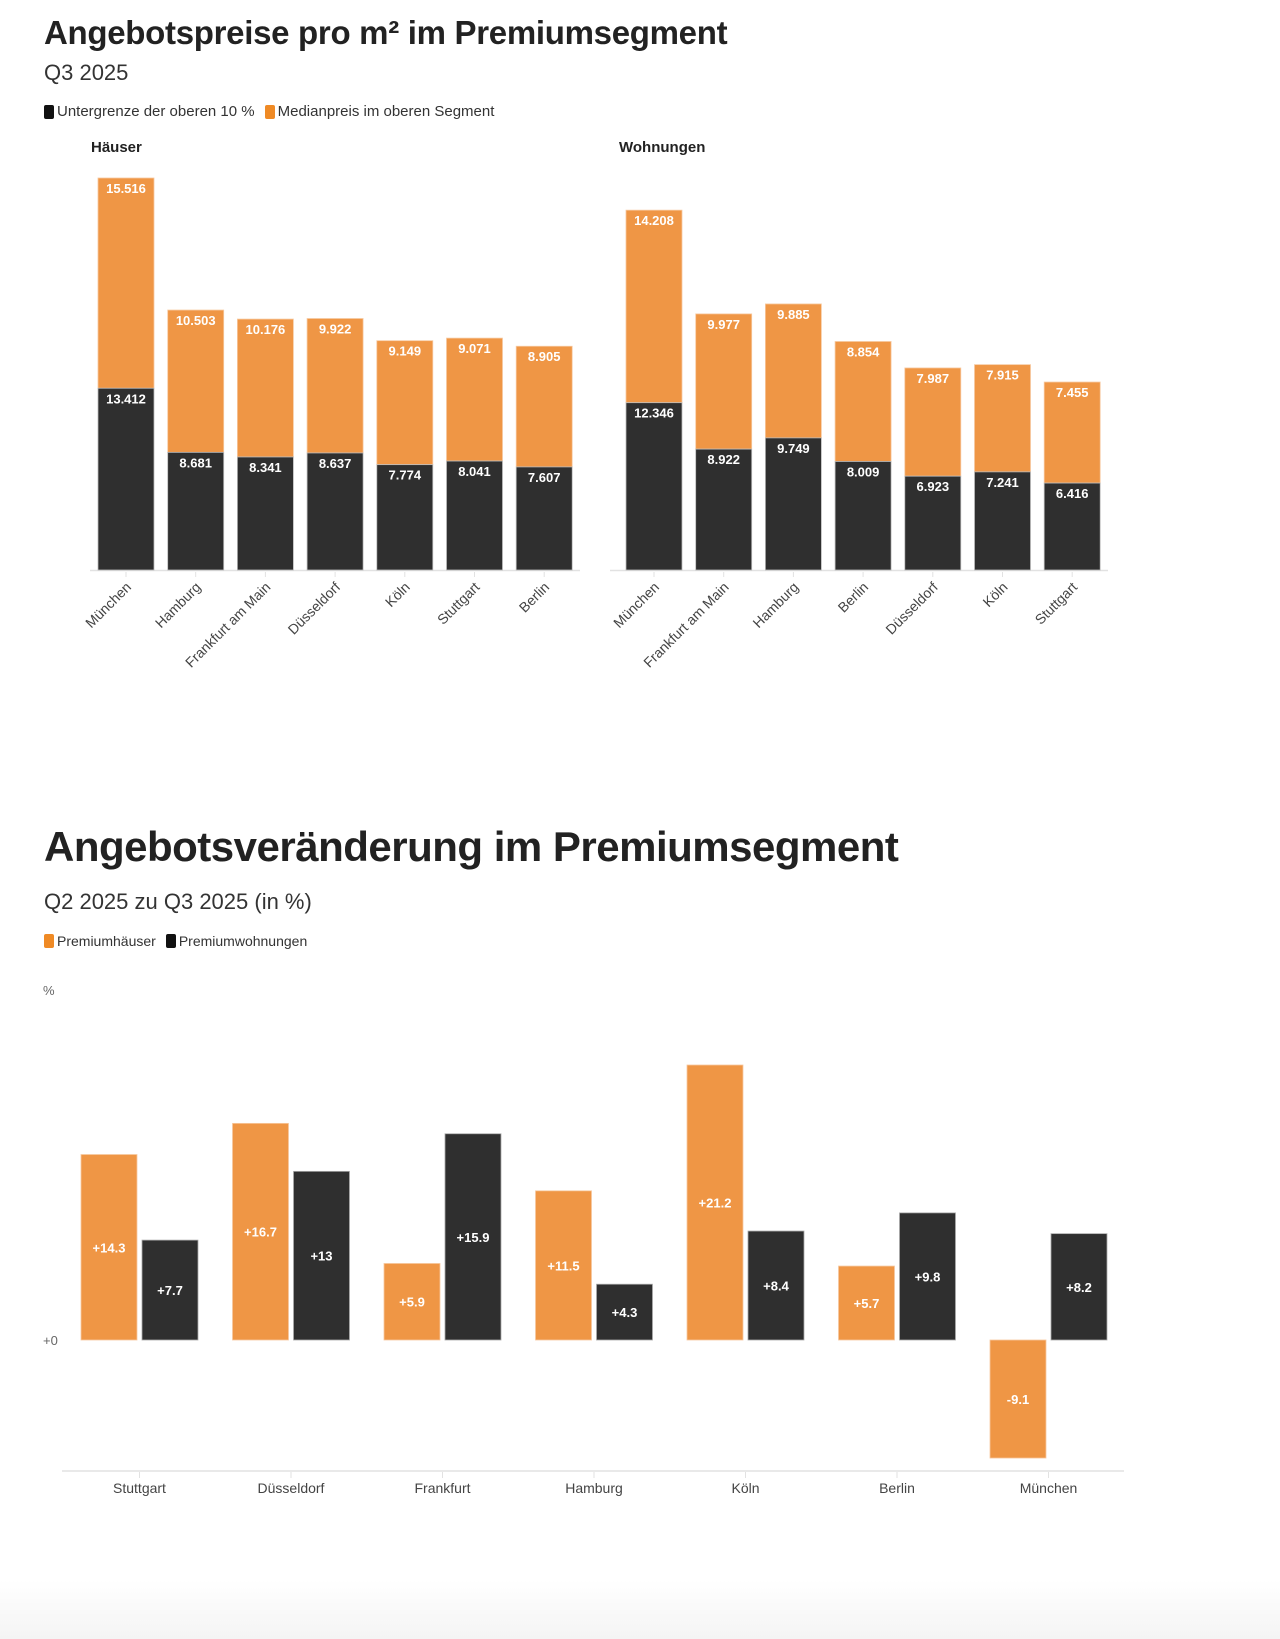  Describe the element at coordinates (196, 320) in the screenshot. I see `data-label-median: 10.503` at that location.